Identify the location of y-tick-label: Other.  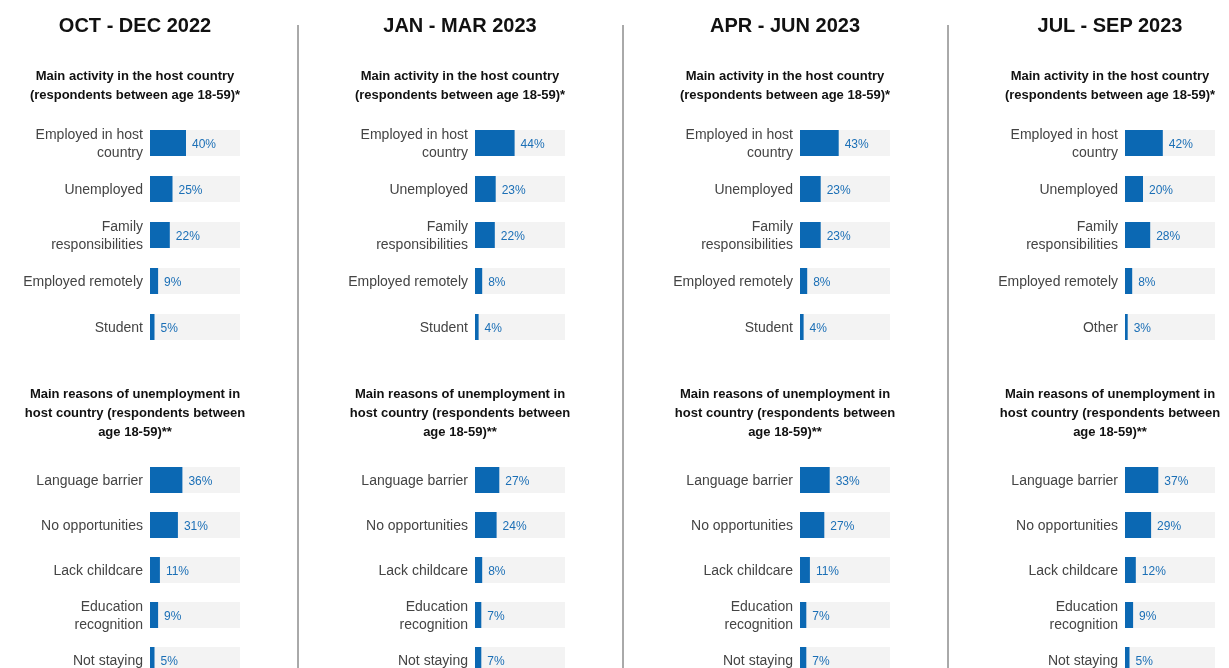
(1100, 327).